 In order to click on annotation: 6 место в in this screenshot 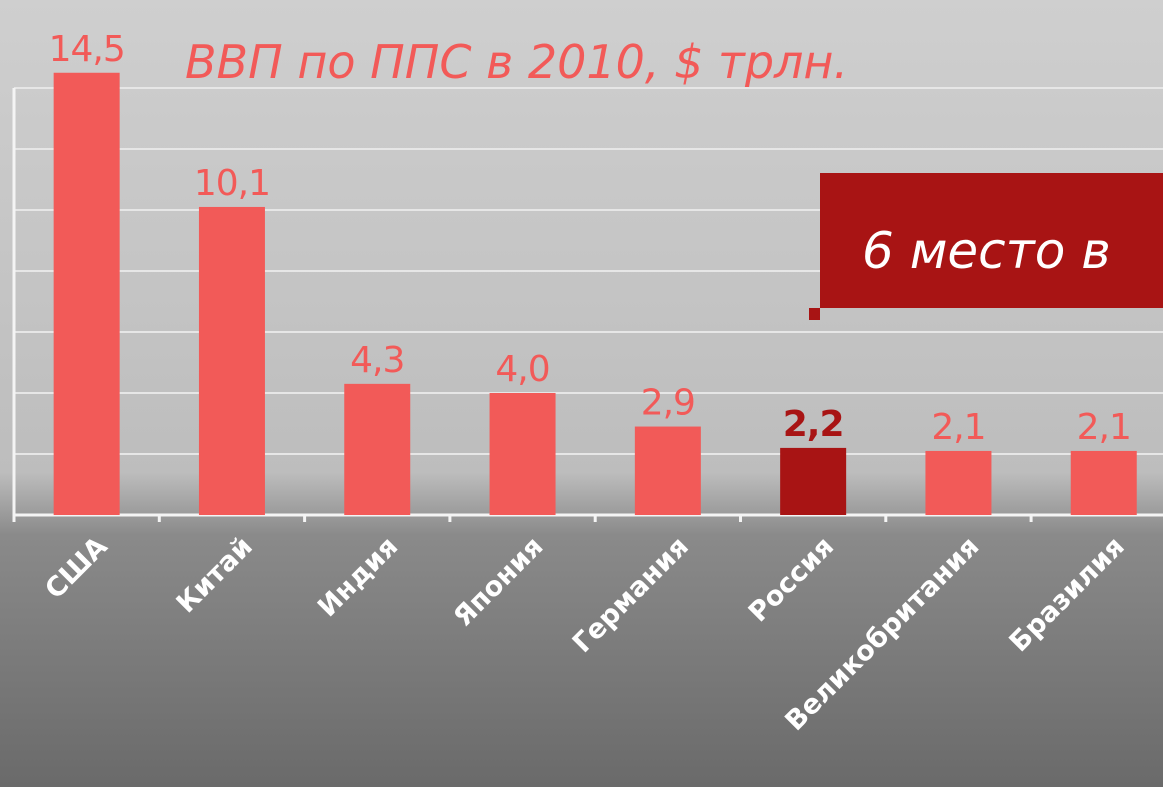, I will do `click(986, 251)`.